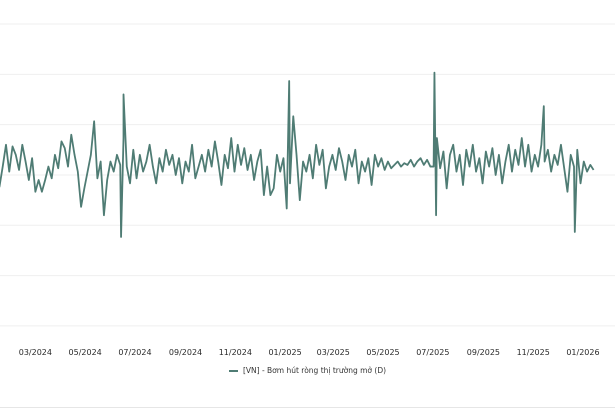  Describe the element at coordinates (333, 352) in the screenshot. I see `x-tick-label: 03/2025` at that location.